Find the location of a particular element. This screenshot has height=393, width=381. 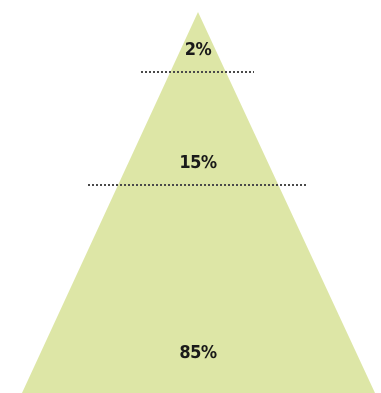

tier-label-base: 85% is located at coordinates (198, 352).